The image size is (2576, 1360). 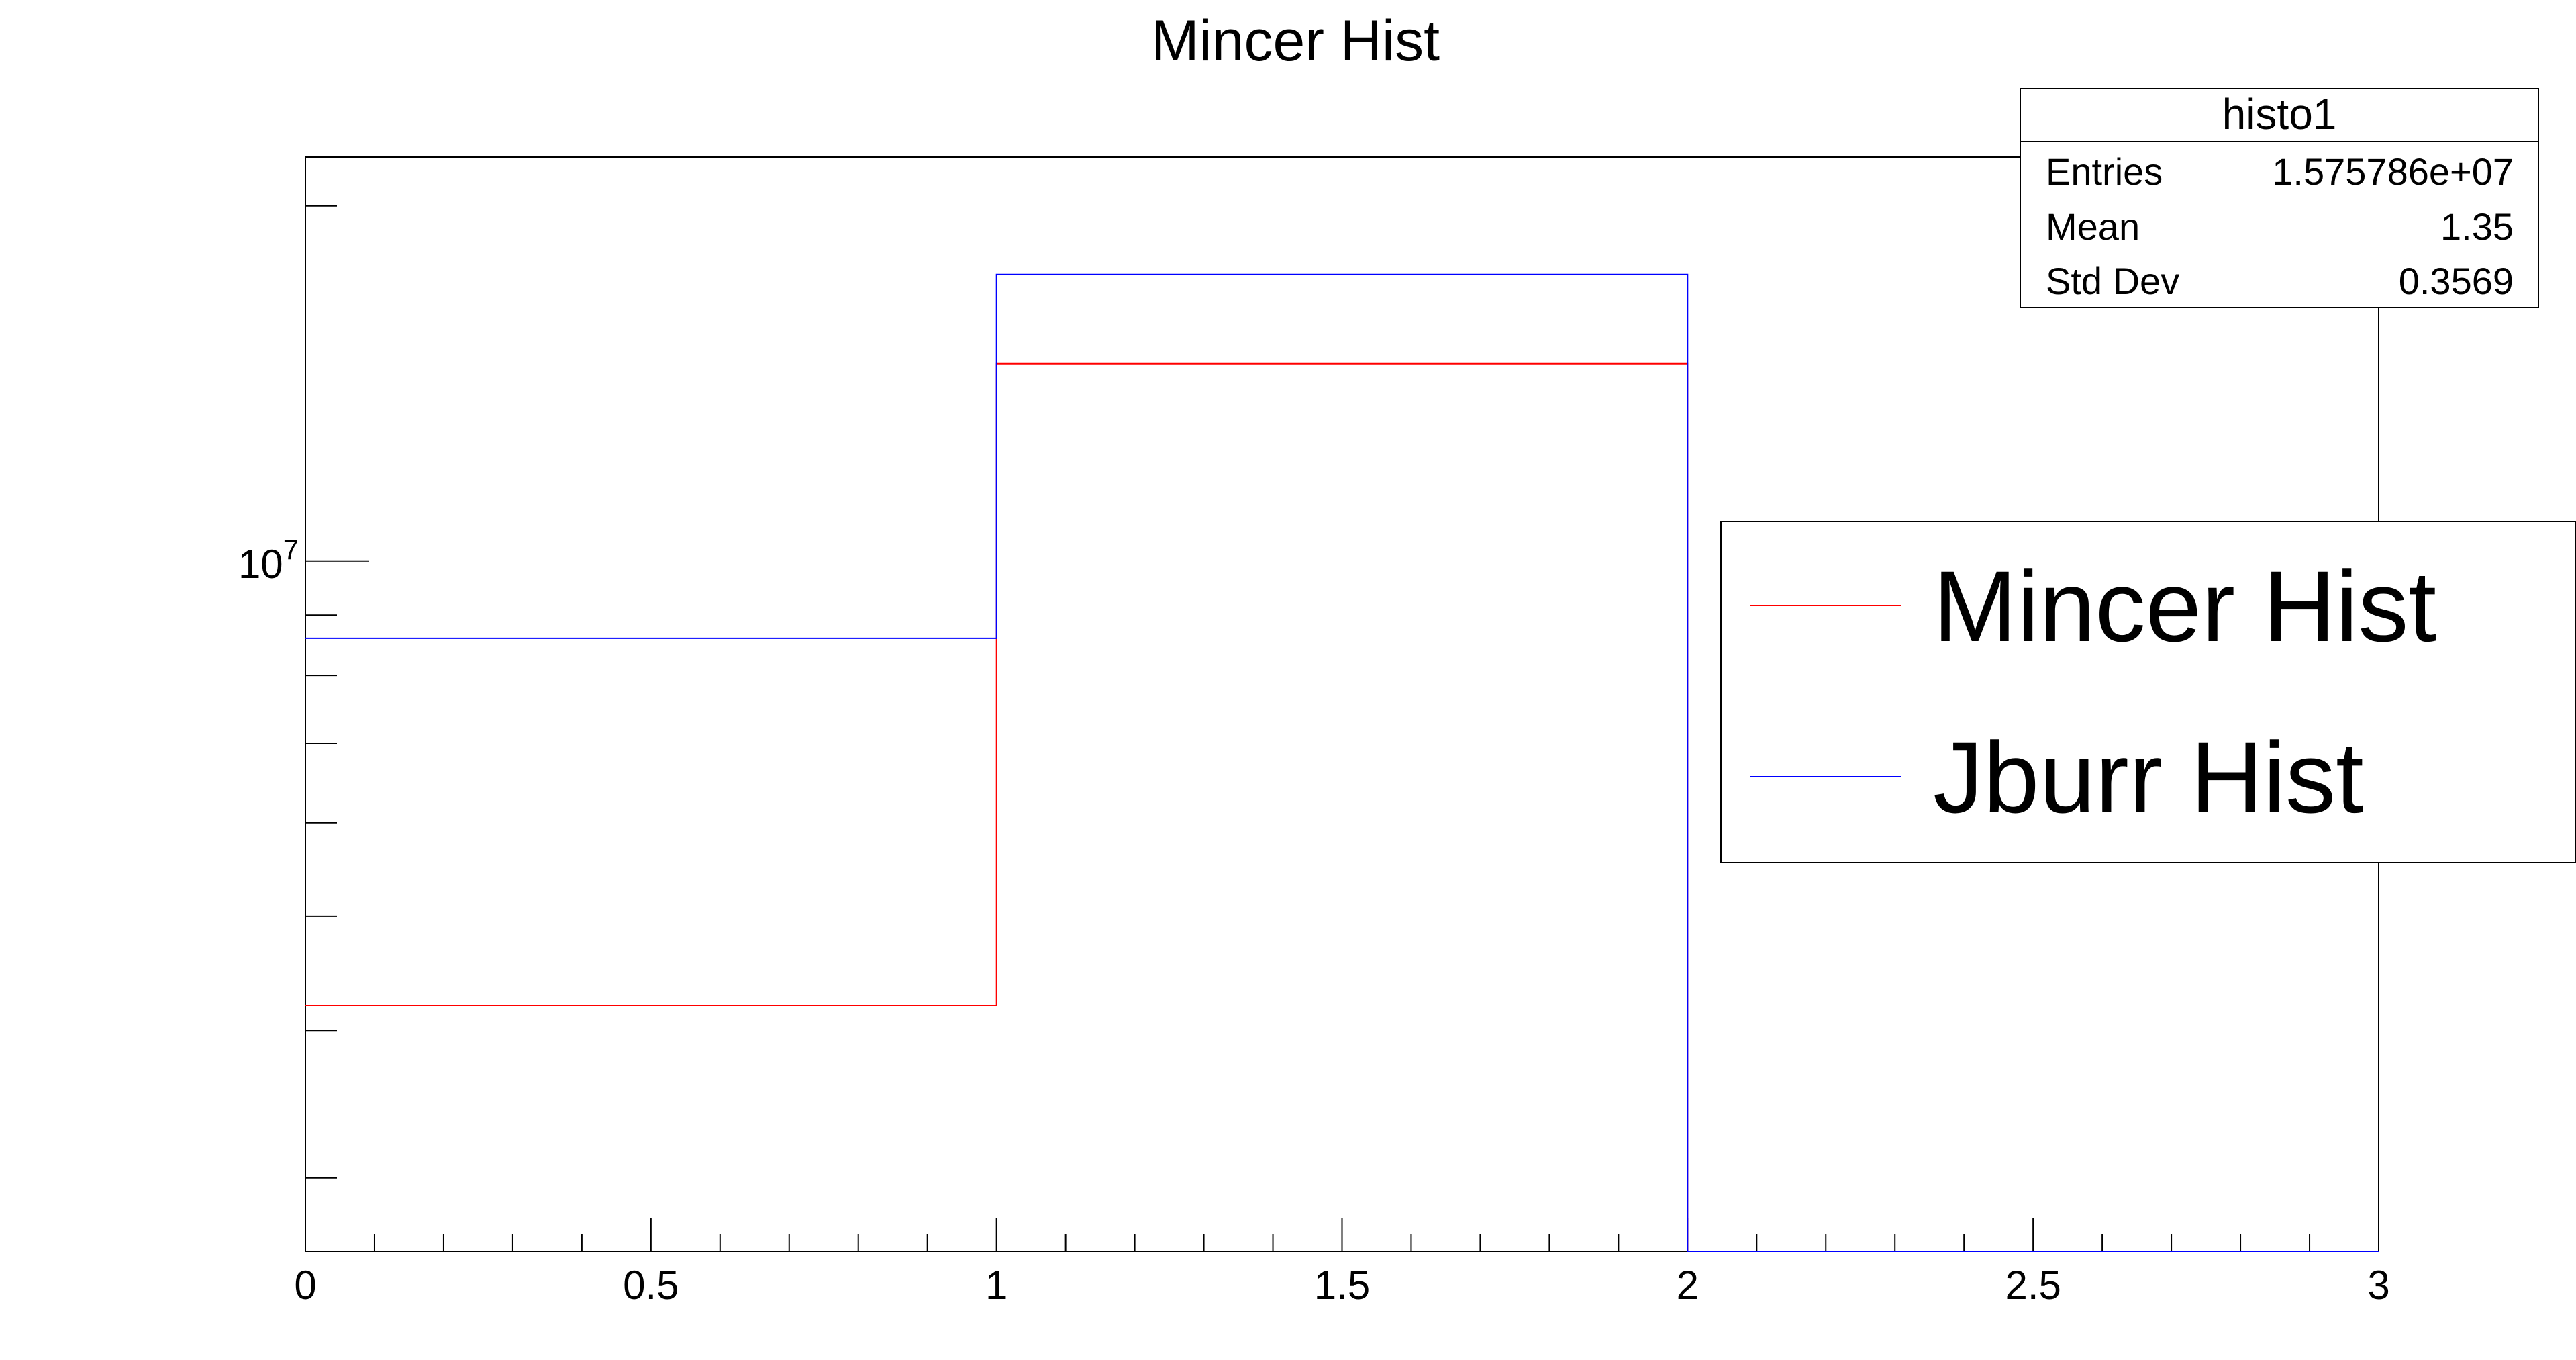 What do you see at coordinates (1342, 1285) in the screenshot?
I see `x-tick-label: 1.5` at bounding box center [1342, 1285].